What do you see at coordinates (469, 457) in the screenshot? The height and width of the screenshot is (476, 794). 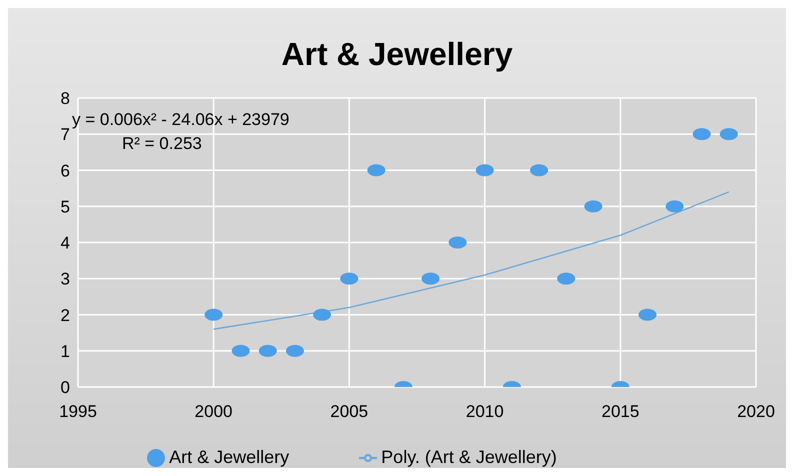 I see `legend-label: Poly. (Art & Jewellery)` at bounding box center [469, 457].